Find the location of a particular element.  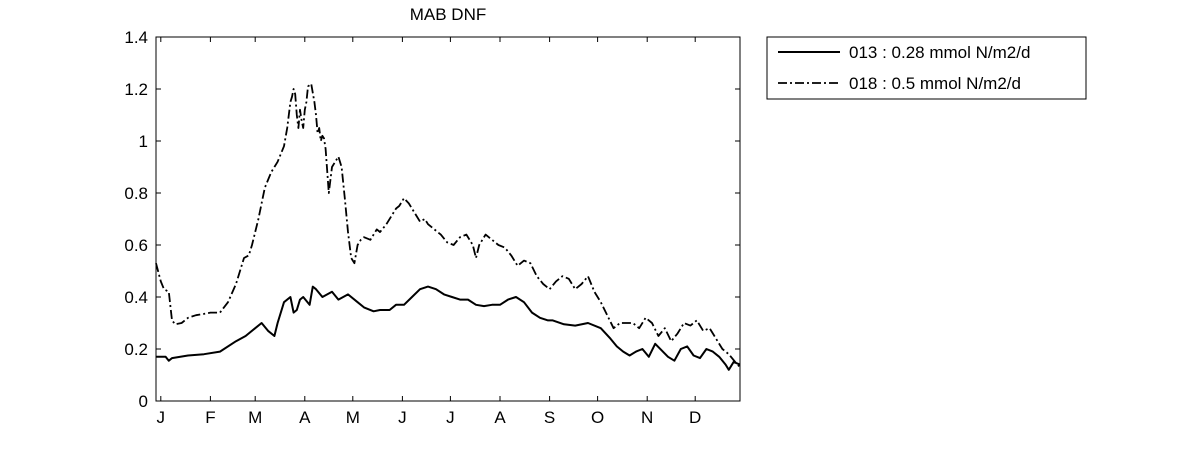

y-tick-label: 0.6 is located at coordinates (136, 245).